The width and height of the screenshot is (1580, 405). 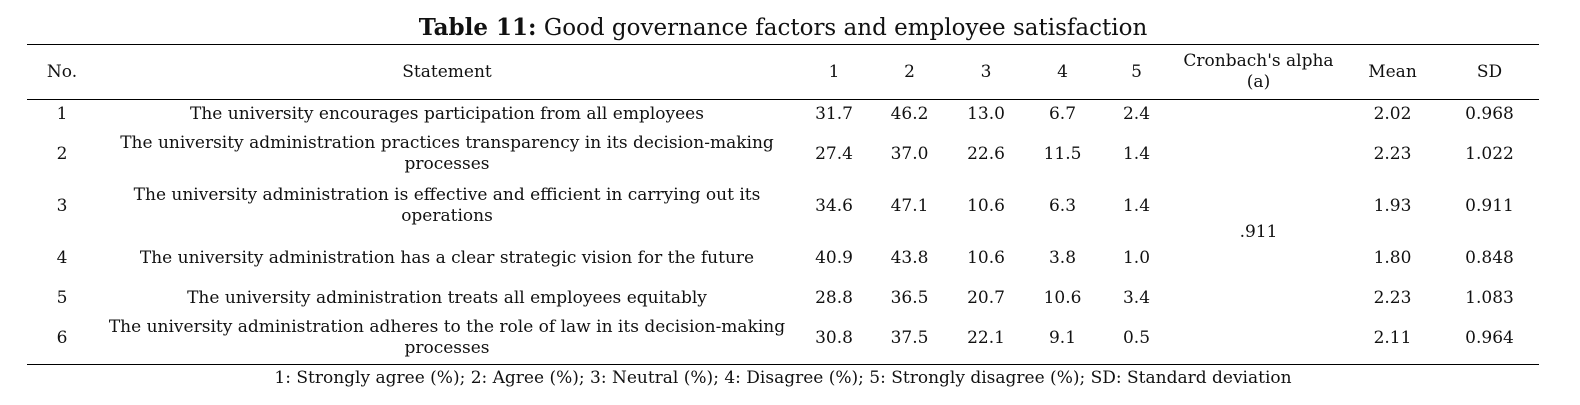 What do you see at coordinates (1392, 257) in the screenshot?
I see `cell-mean: 1.80` at bounding box center [1392, 257].